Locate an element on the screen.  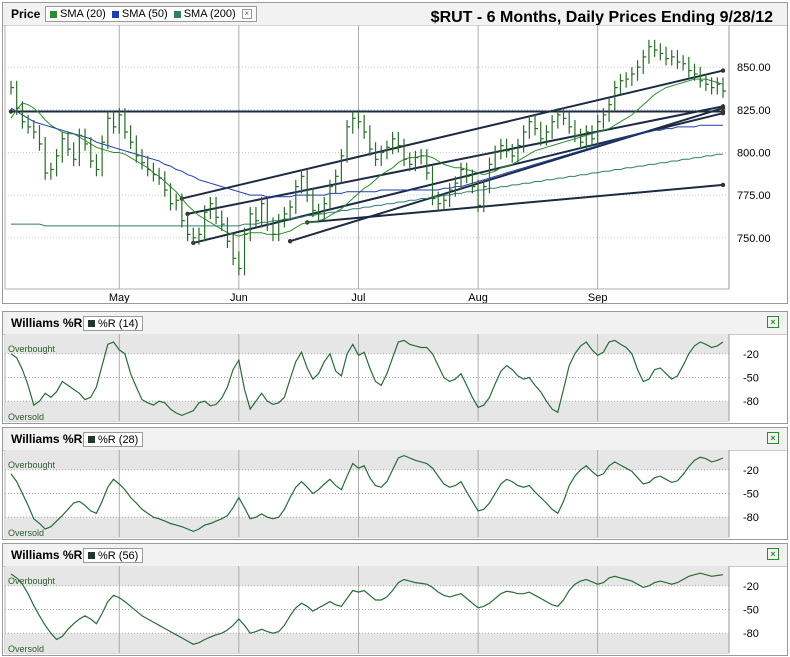
price-x-tick-label: Aug is located at coordinates (478, 297).